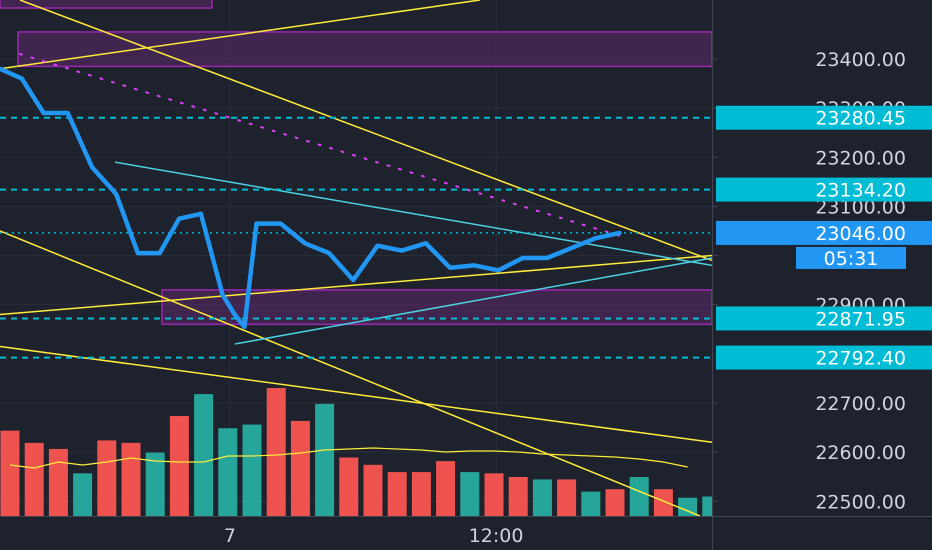 The width and height of the screenshot is (932, 550). What do you see at coordinates (860, 191) in the screenshot?
I see `level-tag-label-1: 23134.20` at bounding box center [860, 191].